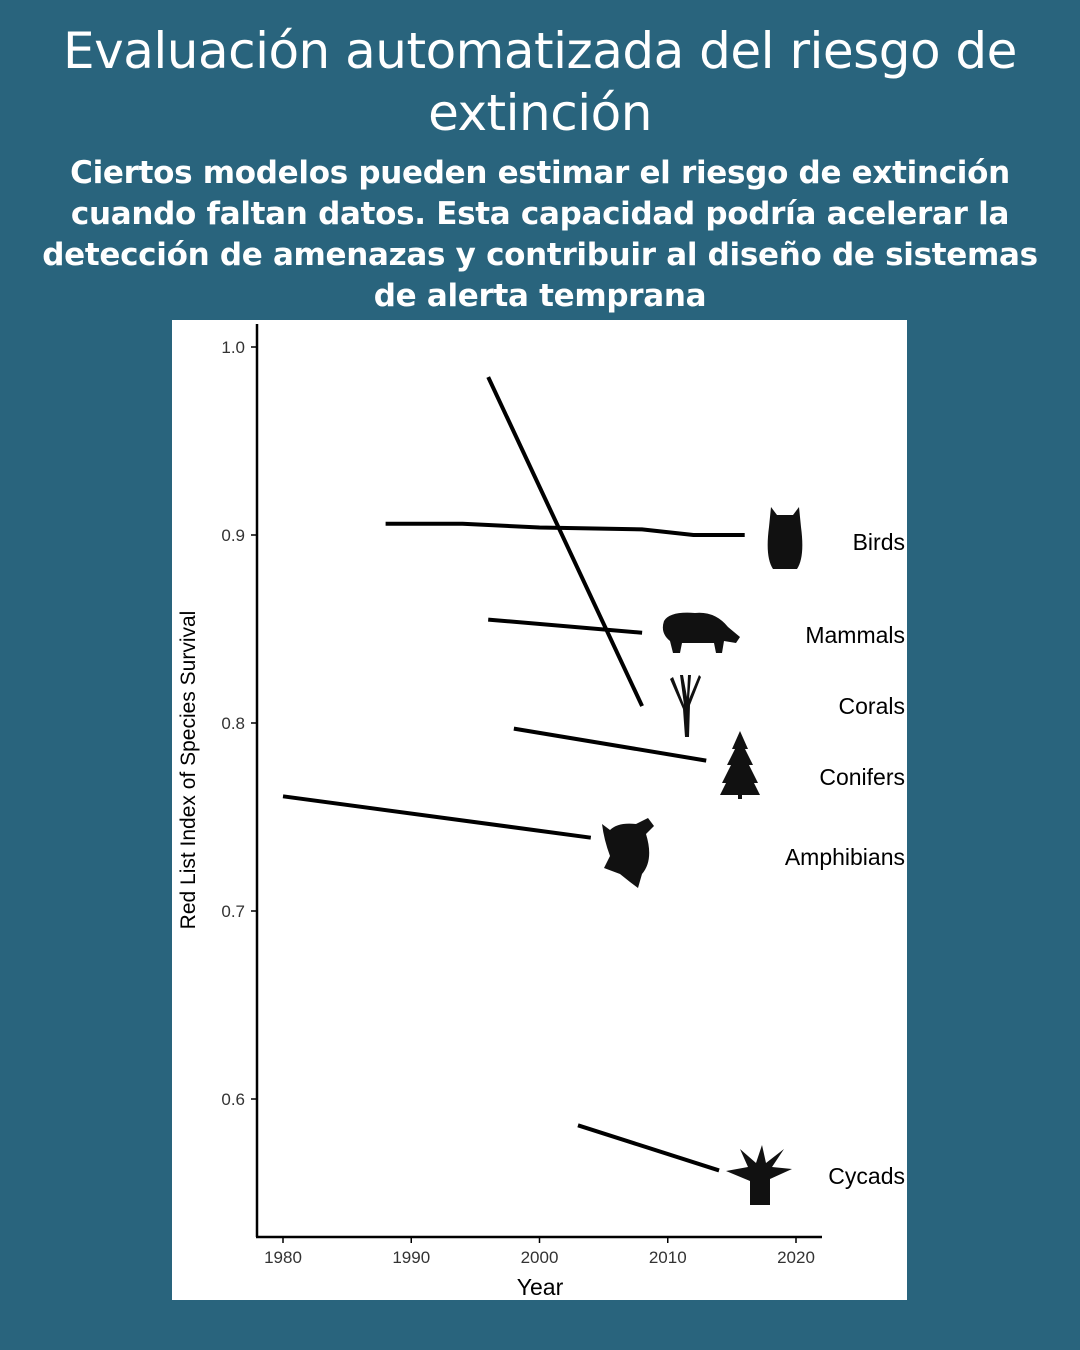  I want to click on series-label: Mammals, so click(855, 635).